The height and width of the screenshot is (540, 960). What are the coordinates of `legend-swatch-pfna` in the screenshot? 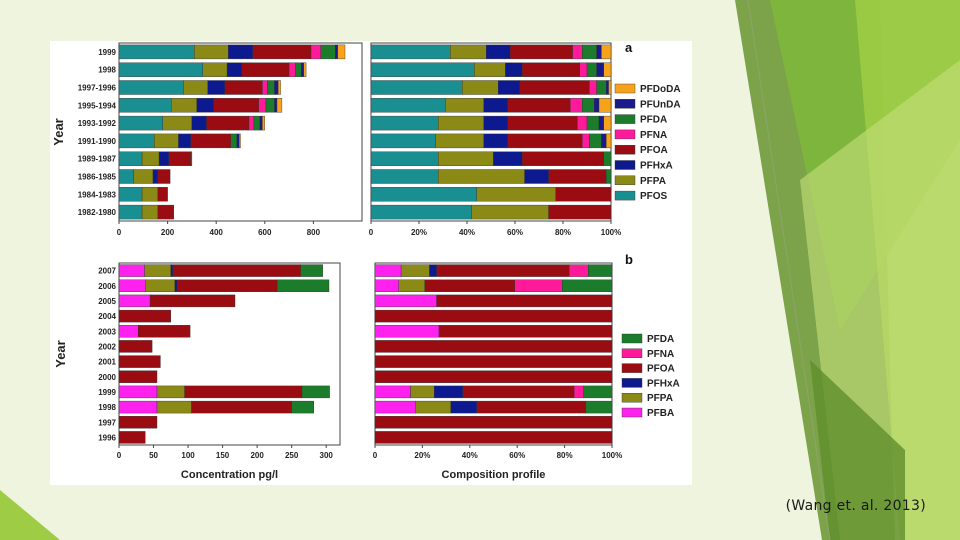 It's located at (632, 353).